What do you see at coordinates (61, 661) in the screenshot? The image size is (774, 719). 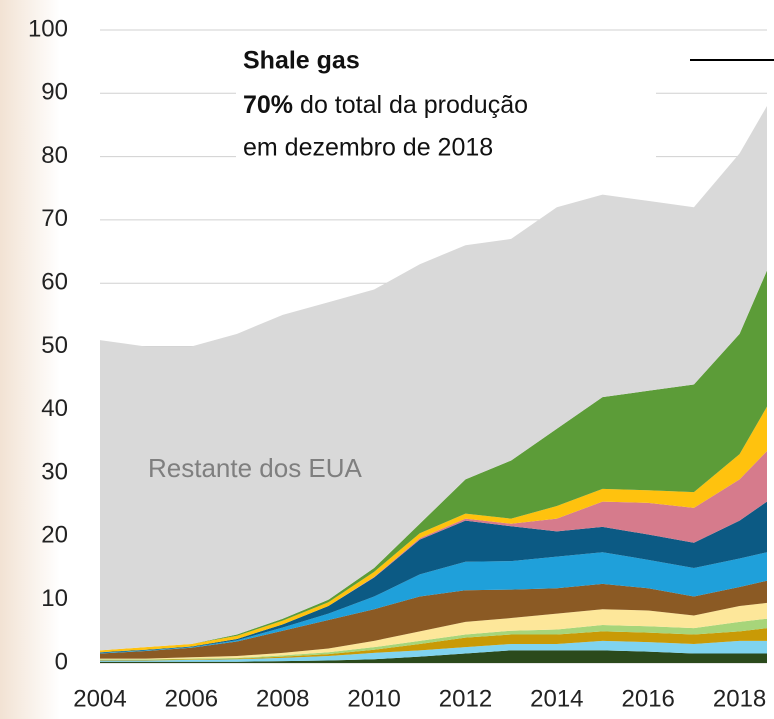 I see `y-tick-label: 0` at bounding box center [61, 661].